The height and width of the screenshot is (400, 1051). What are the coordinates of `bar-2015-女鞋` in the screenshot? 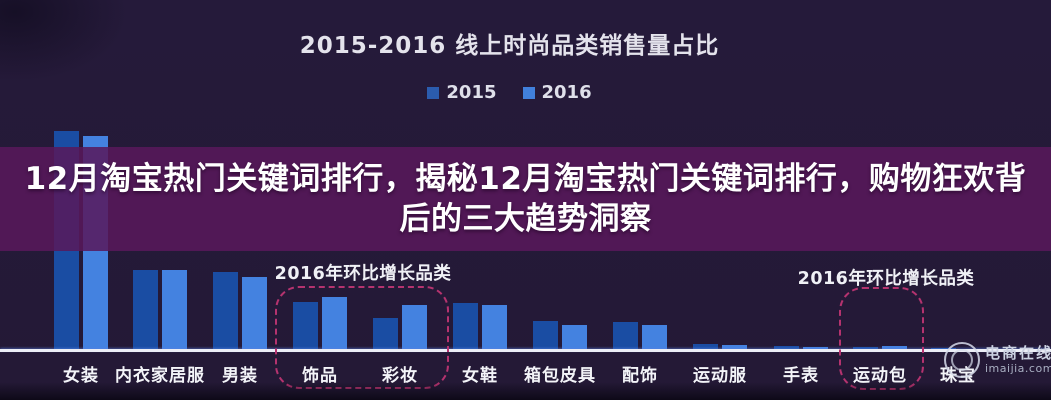 It's located at (465, 327).